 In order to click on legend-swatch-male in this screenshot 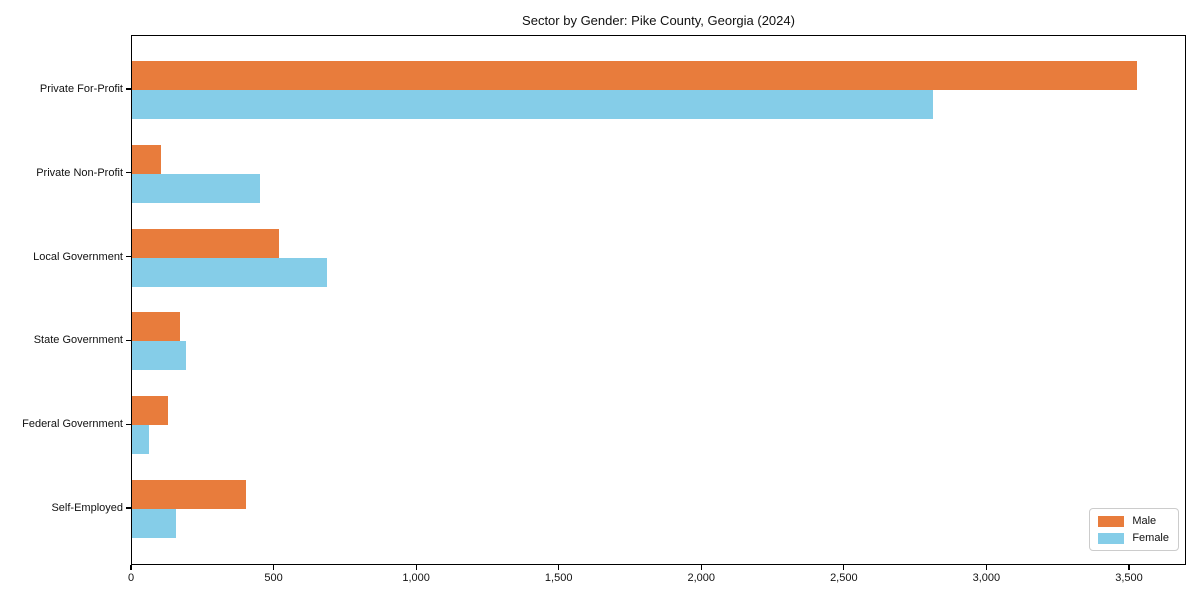, I will do `click(1111, 521)`.